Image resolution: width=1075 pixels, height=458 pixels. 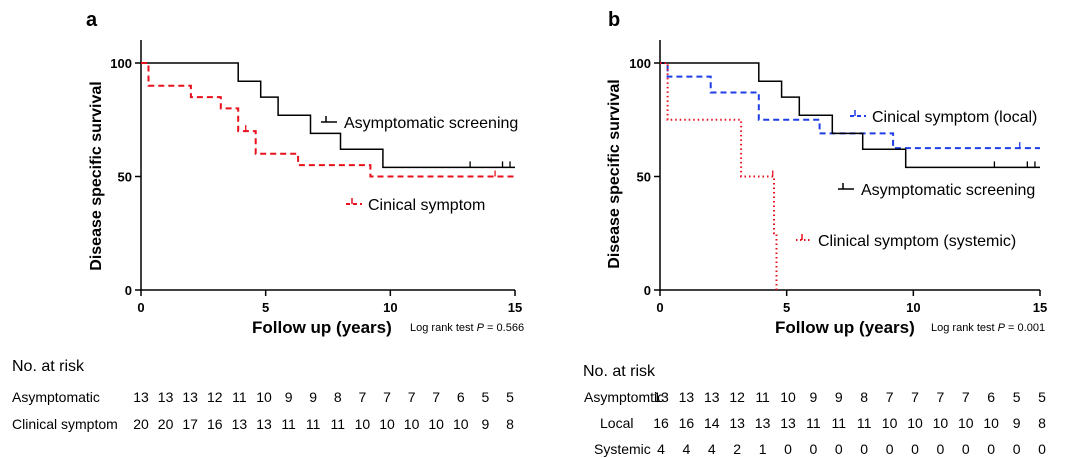 I want to click on km-curve-asymptomatic-screening, so click(x=328, y=115).